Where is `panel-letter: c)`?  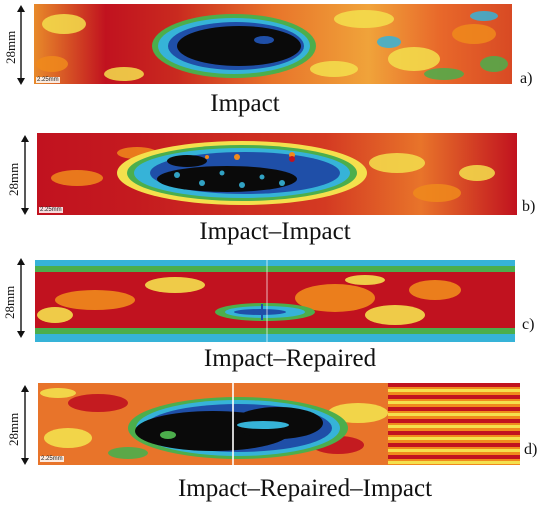 panel-letter: c) is located at coordinates (528, 324).